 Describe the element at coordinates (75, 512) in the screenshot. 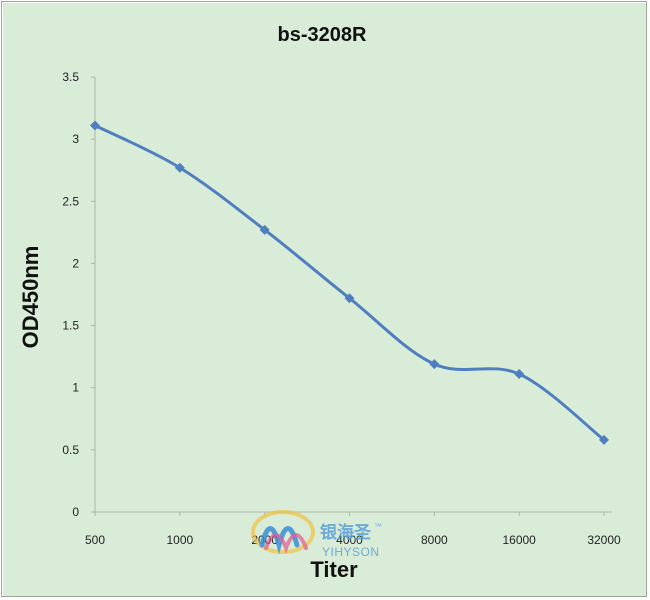

I see `y-tick-label: 0` at that location.